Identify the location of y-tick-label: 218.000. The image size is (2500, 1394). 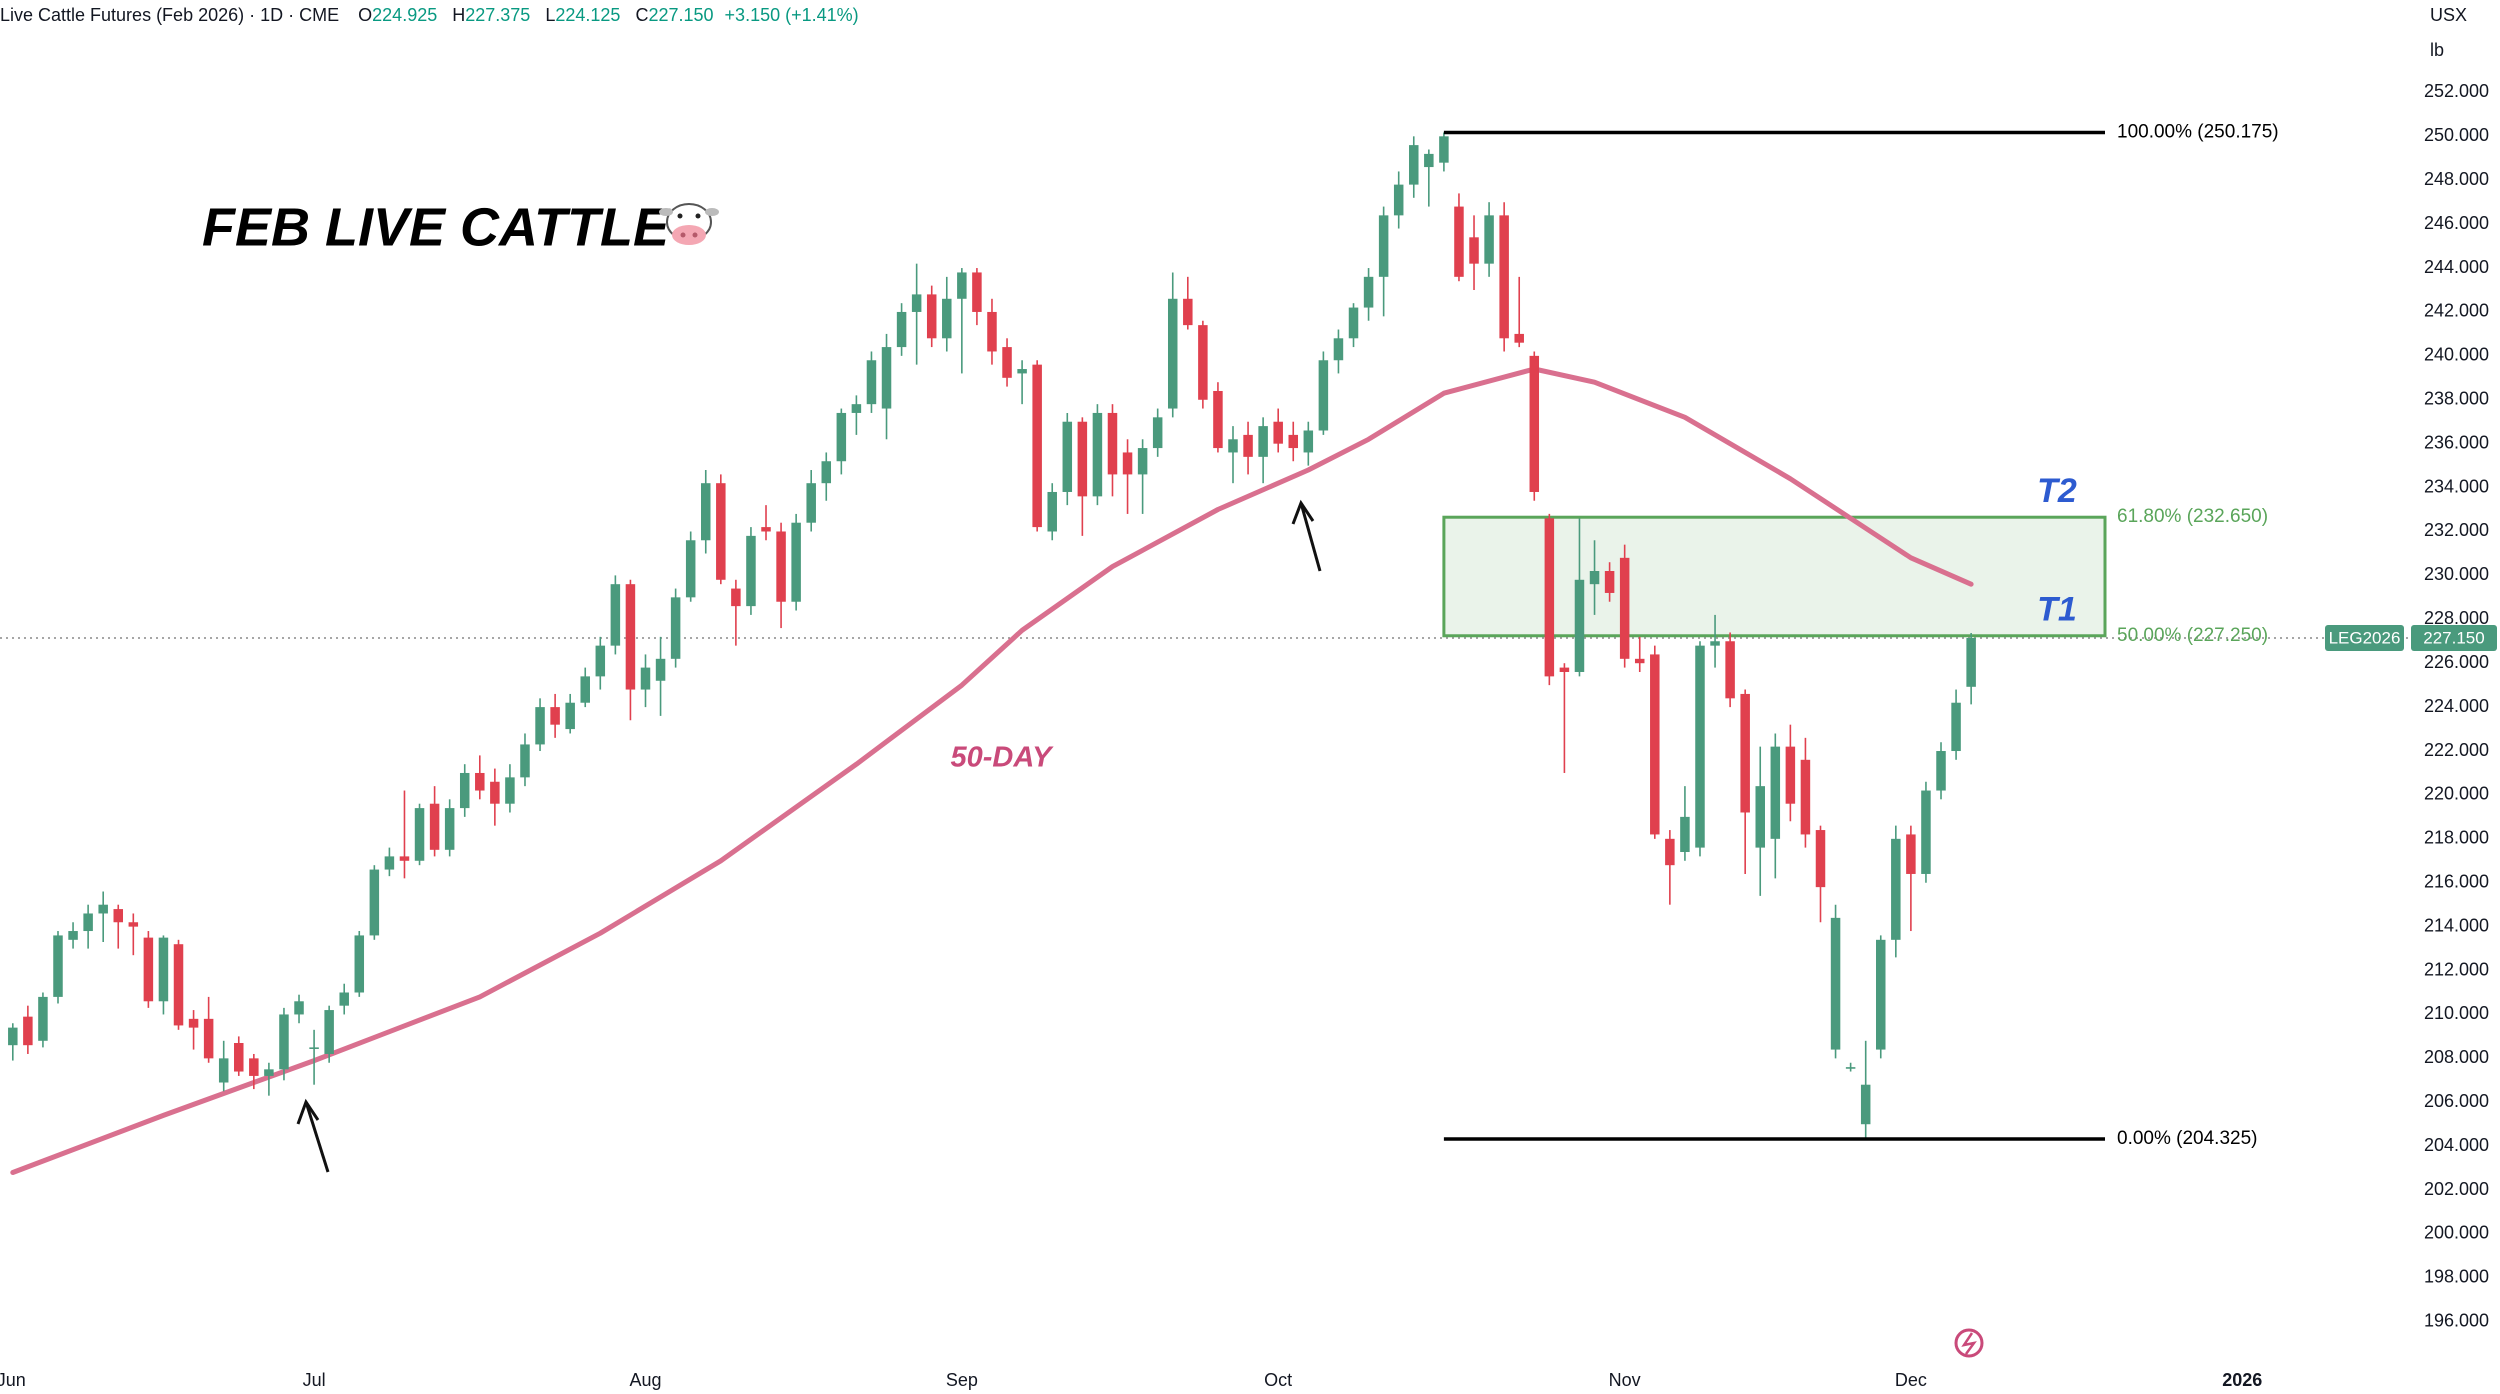
(2456, 838).